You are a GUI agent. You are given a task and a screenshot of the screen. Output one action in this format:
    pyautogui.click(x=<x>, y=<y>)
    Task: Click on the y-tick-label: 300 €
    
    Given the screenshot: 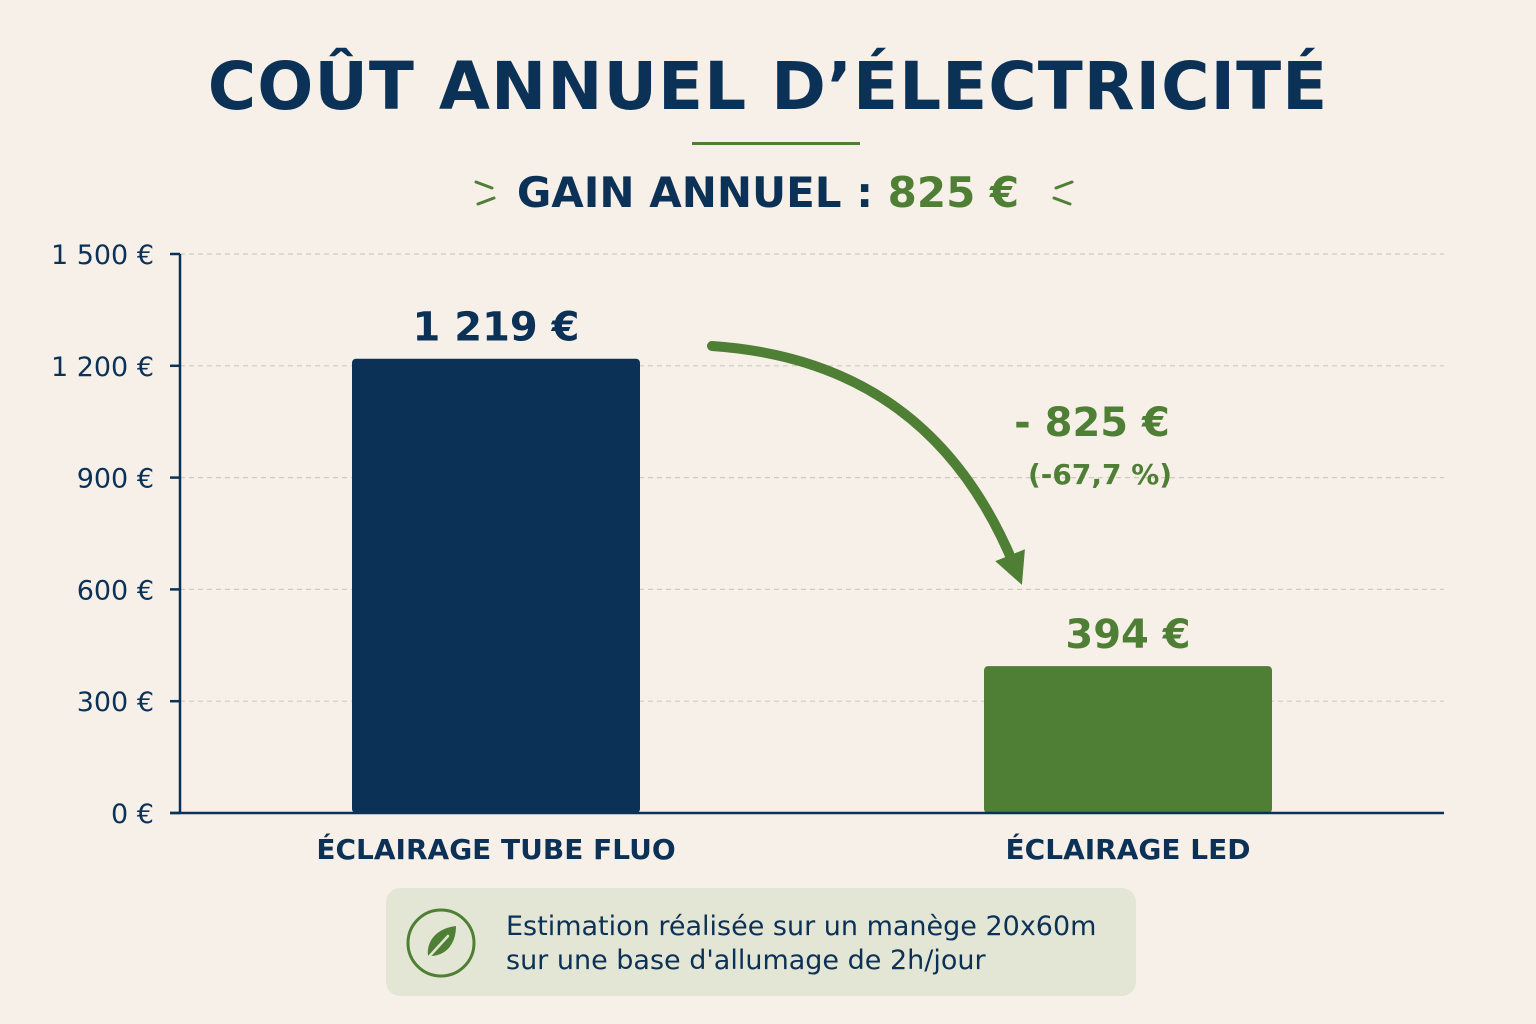 What is the action you would take?
    pyautogui.click(x=115, y=702)
    